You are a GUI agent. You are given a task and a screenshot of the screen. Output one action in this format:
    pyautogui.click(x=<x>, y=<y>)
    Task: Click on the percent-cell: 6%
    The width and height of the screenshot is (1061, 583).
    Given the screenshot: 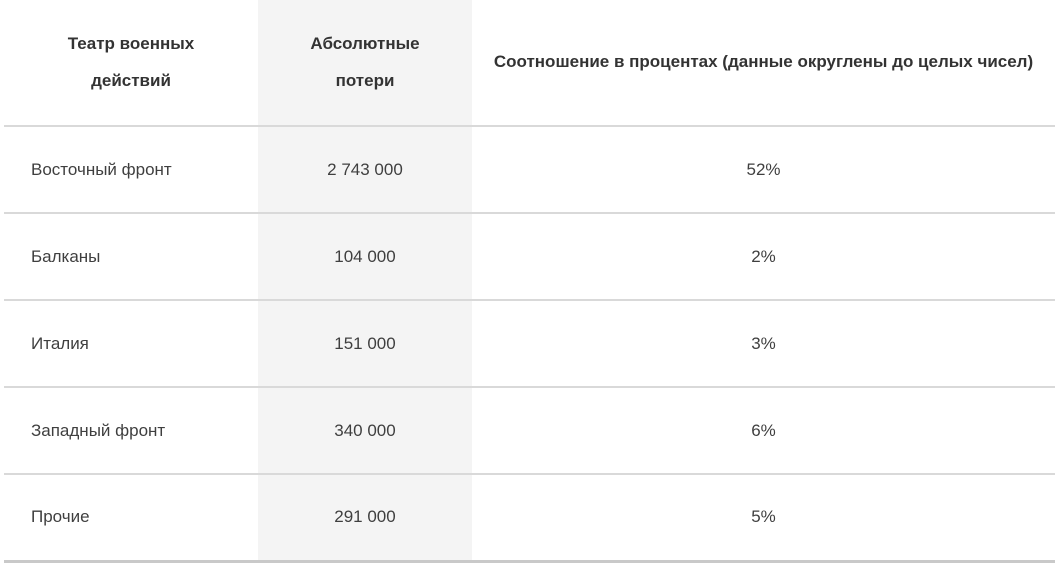 What is the action you would take?
    pyautogui.click(x=763, y=431)
    